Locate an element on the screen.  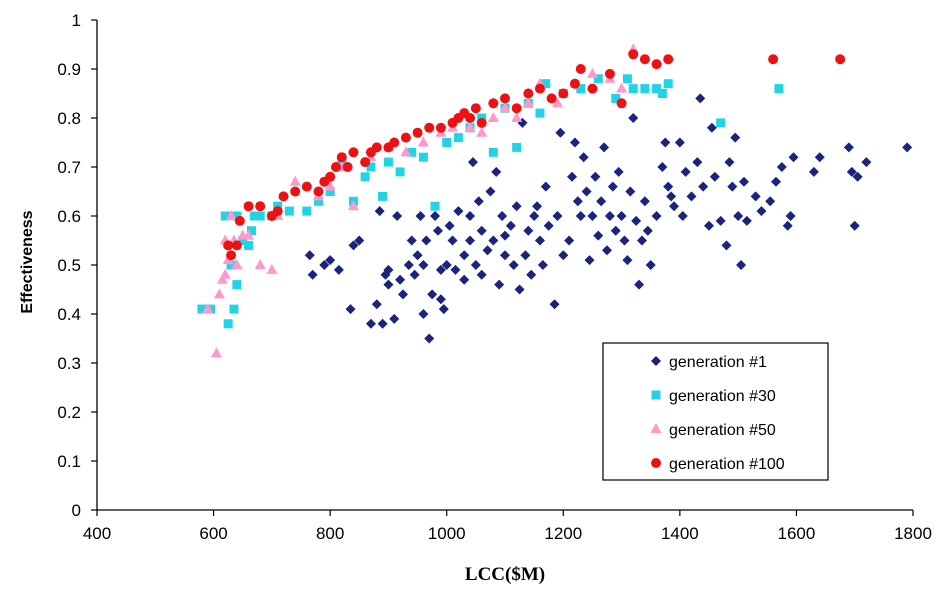
x-tick-label: 1400 is located at coordinates (680, 533).